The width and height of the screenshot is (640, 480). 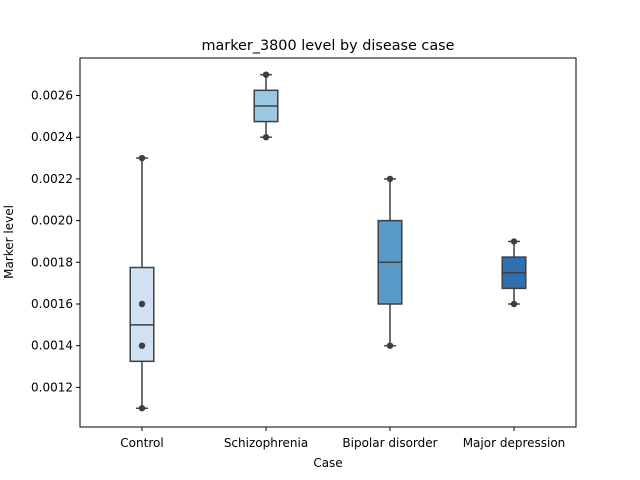 I want to click on x-tick-label: Schizophrenia, so click(x=266, y=443).